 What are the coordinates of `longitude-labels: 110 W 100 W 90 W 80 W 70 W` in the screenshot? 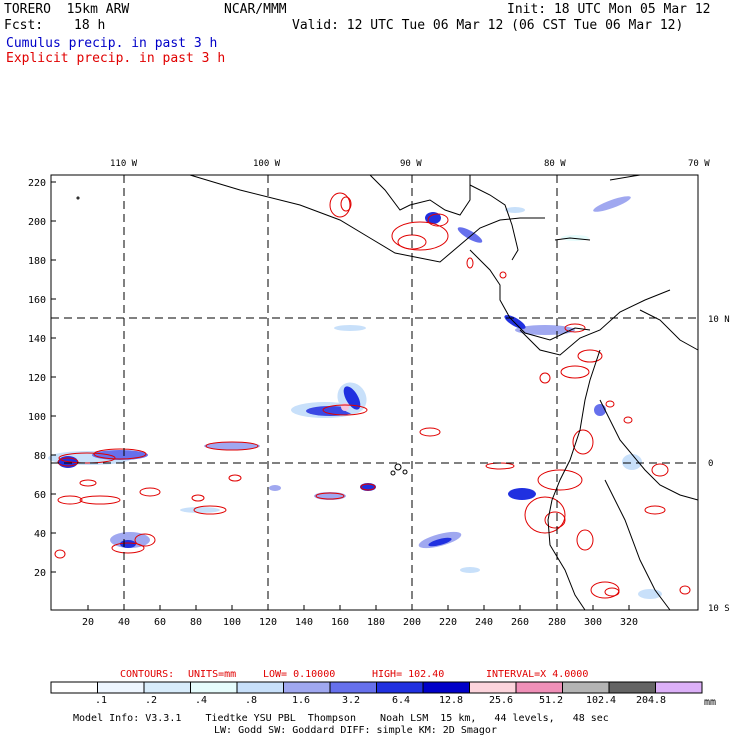 It's located at (410, 164).